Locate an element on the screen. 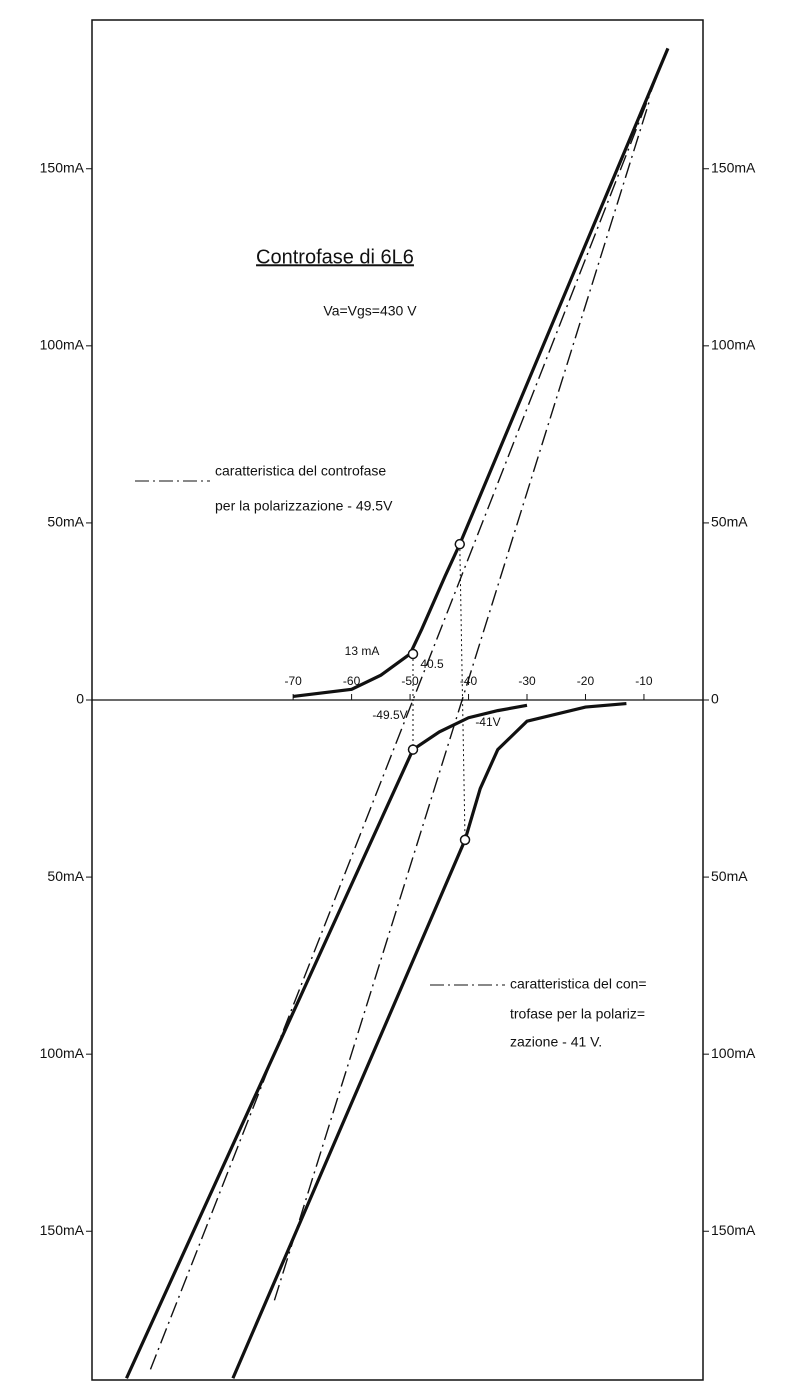 The image size is (800, 1391). annotation: -49.5V is located at coordinates (389, 715).